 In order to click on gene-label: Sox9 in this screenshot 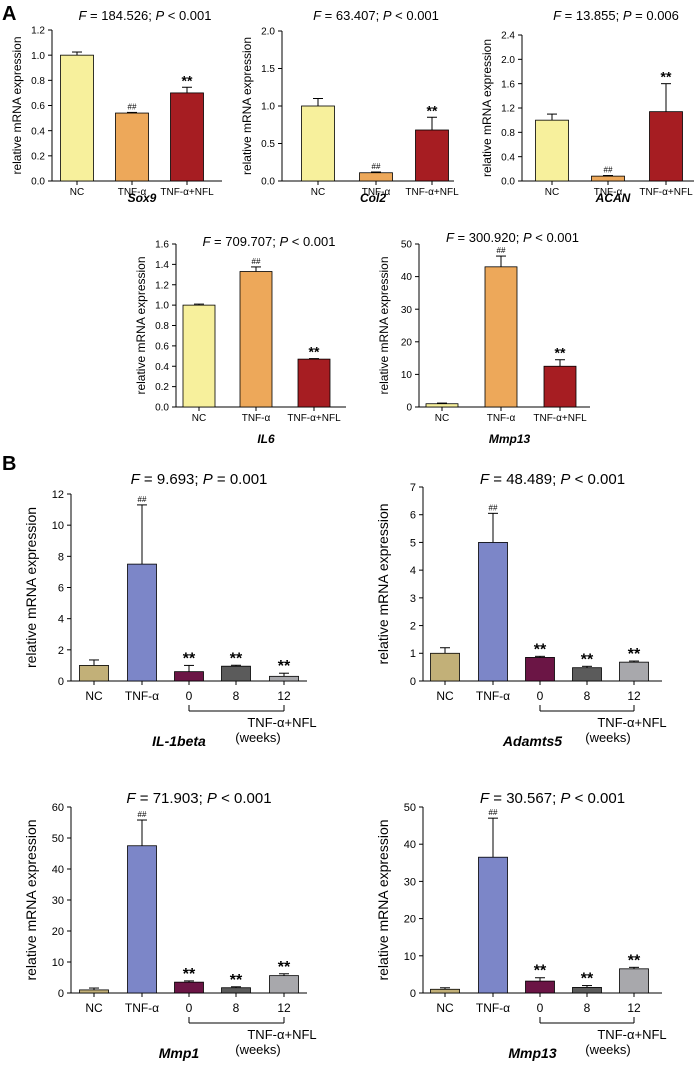, I will do `click(142, 198)`.